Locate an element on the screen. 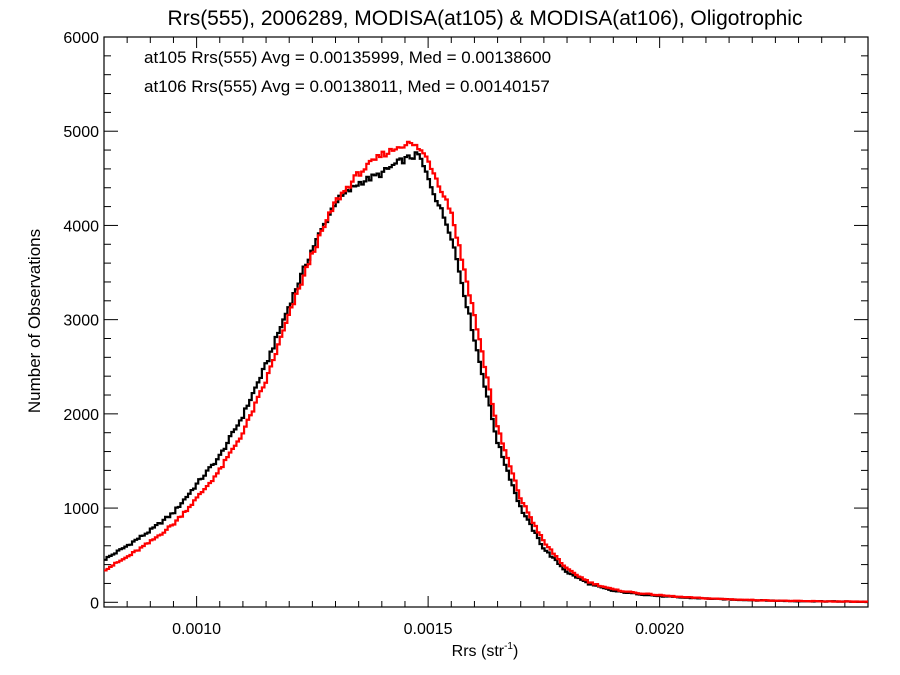 The image size is (900, 675). x-axis-label-close: ) is located at coordinates (515, 651).